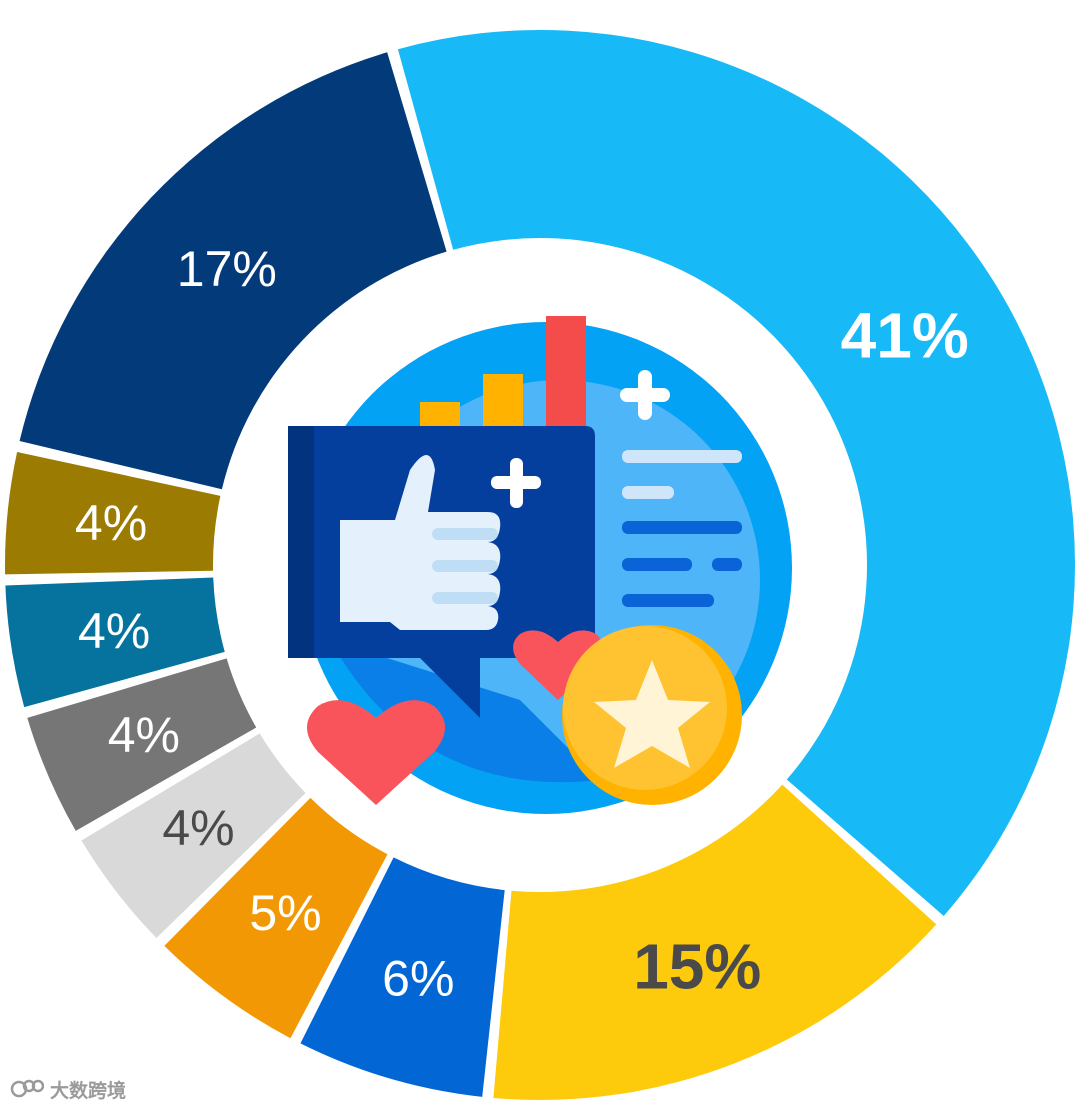  Describe the element at coordinates (697, 966) in the screenshot. I see `slice-label-2: 15%` at that location.